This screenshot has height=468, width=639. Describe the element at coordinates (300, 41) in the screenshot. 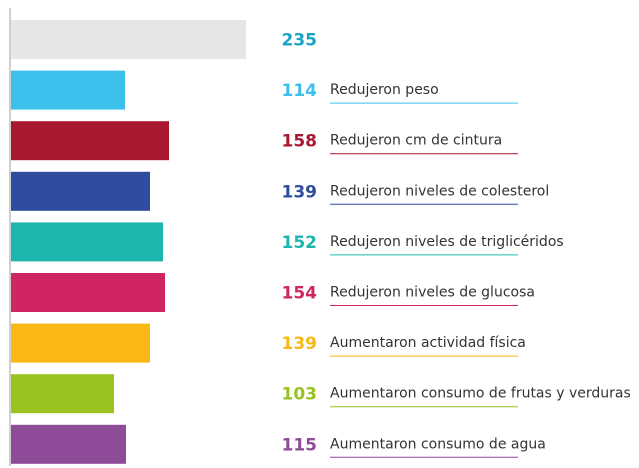

I see `value-label: 235` at that location.